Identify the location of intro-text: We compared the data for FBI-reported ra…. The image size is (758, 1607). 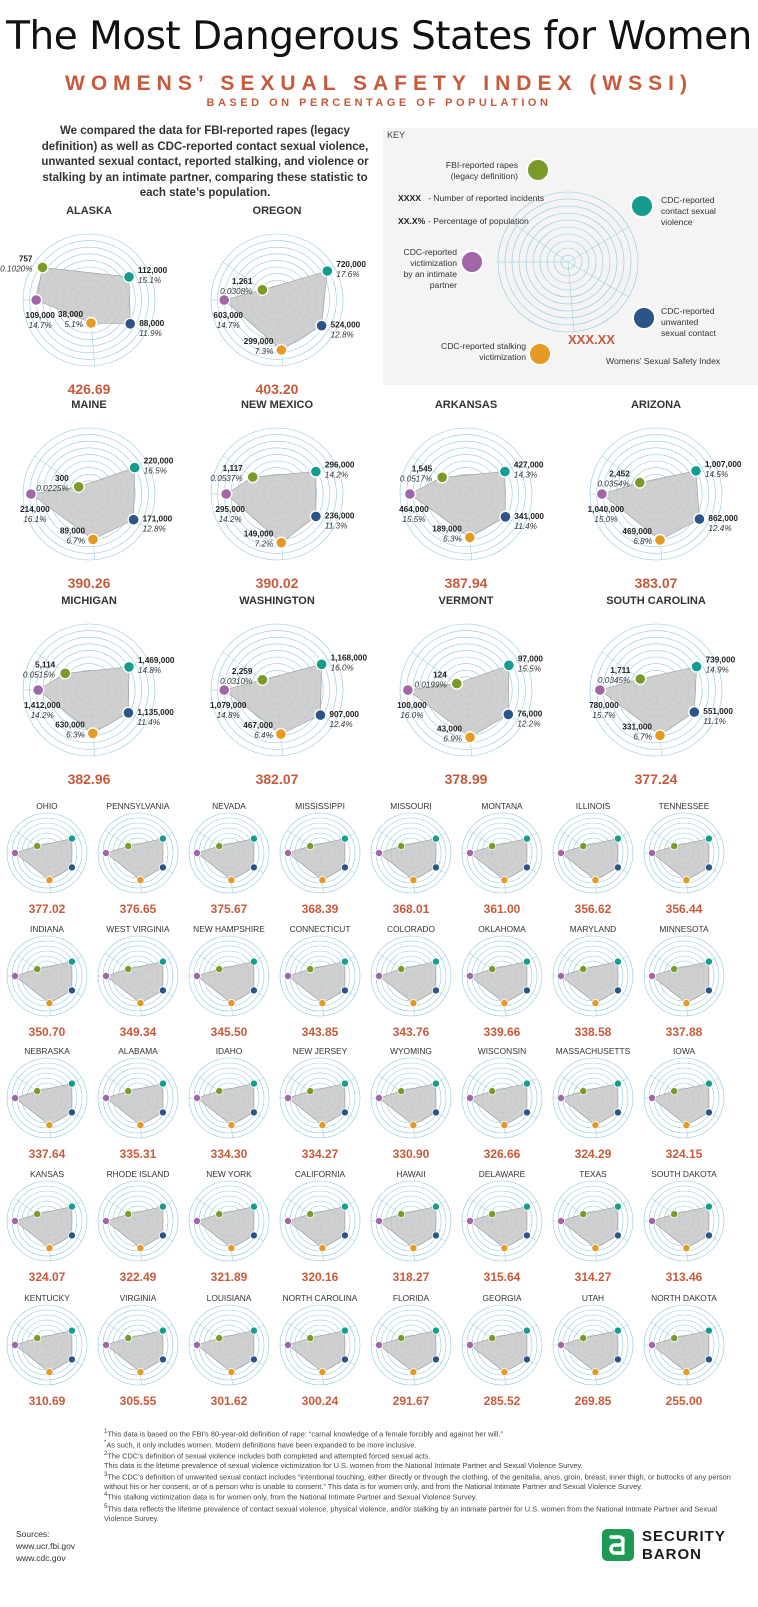
(205, 162).